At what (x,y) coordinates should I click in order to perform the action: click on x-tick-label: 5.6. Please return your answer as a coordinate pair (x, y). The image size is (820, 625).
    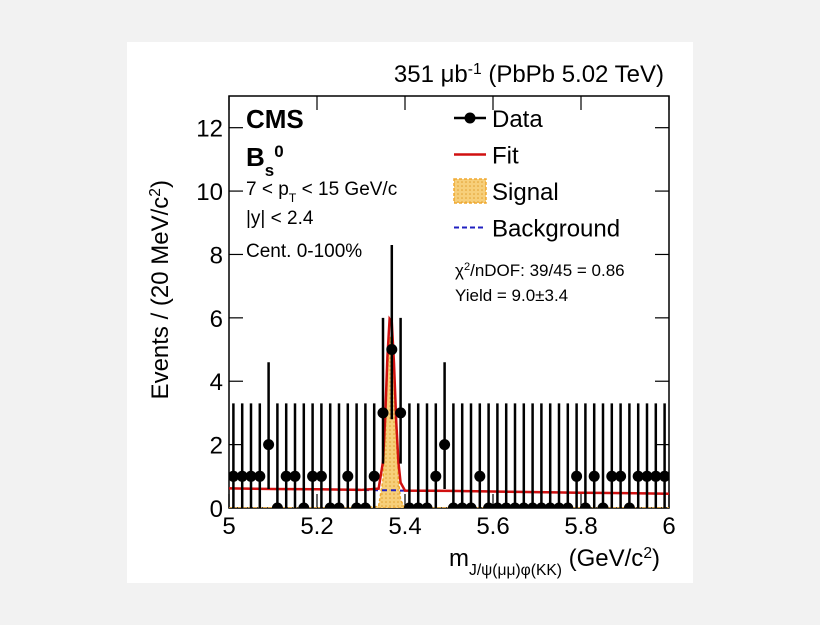
    Looking at the image, I should click on (492, 526).